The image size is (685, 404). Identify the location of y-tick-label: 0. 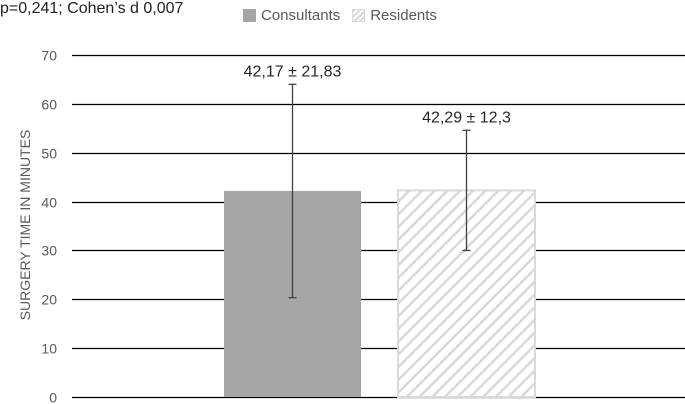
(53, 397).